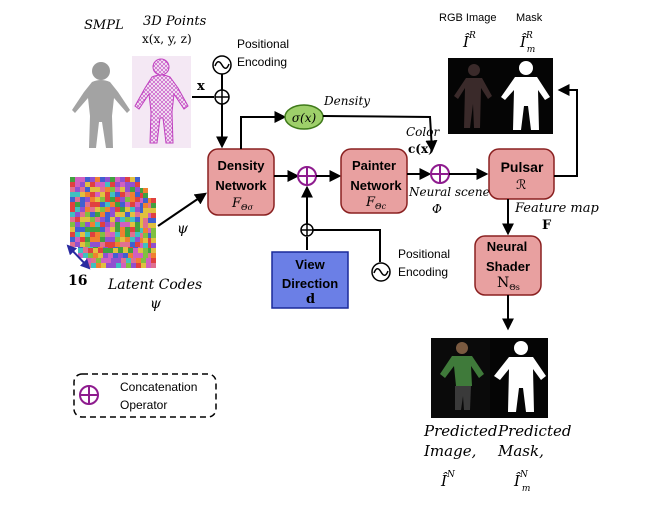  What do you see at coordinates (307, 176) in the screenshot?
I see `concat-operator-center` at bounding box center [307, 176].